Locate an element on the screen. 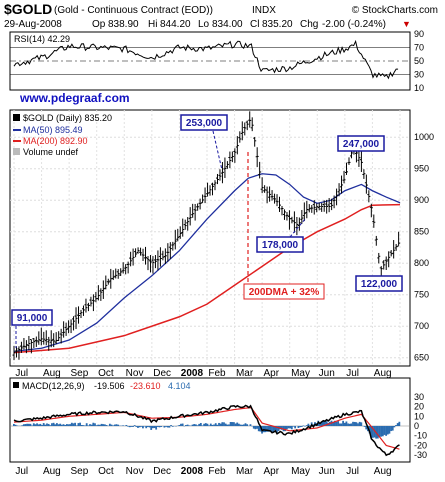 The image size is (445, 482). chg-down-arrow-icon: ▼ is located at coordinates (406, 24).